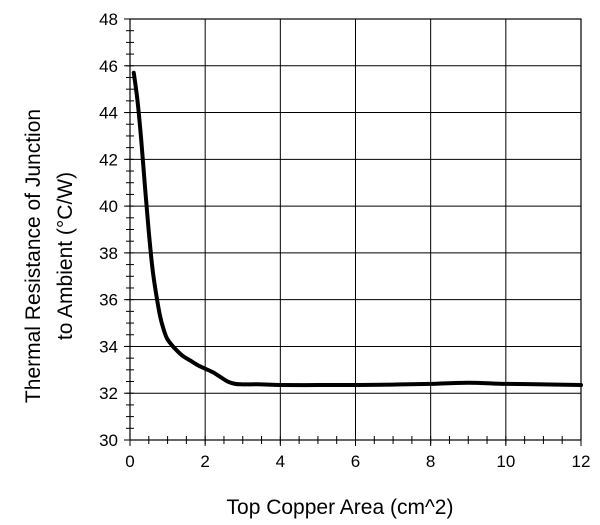  Describe the element at coordinates (108, 393) in the screenshot. I see `y-tick-label: 32` at that location.